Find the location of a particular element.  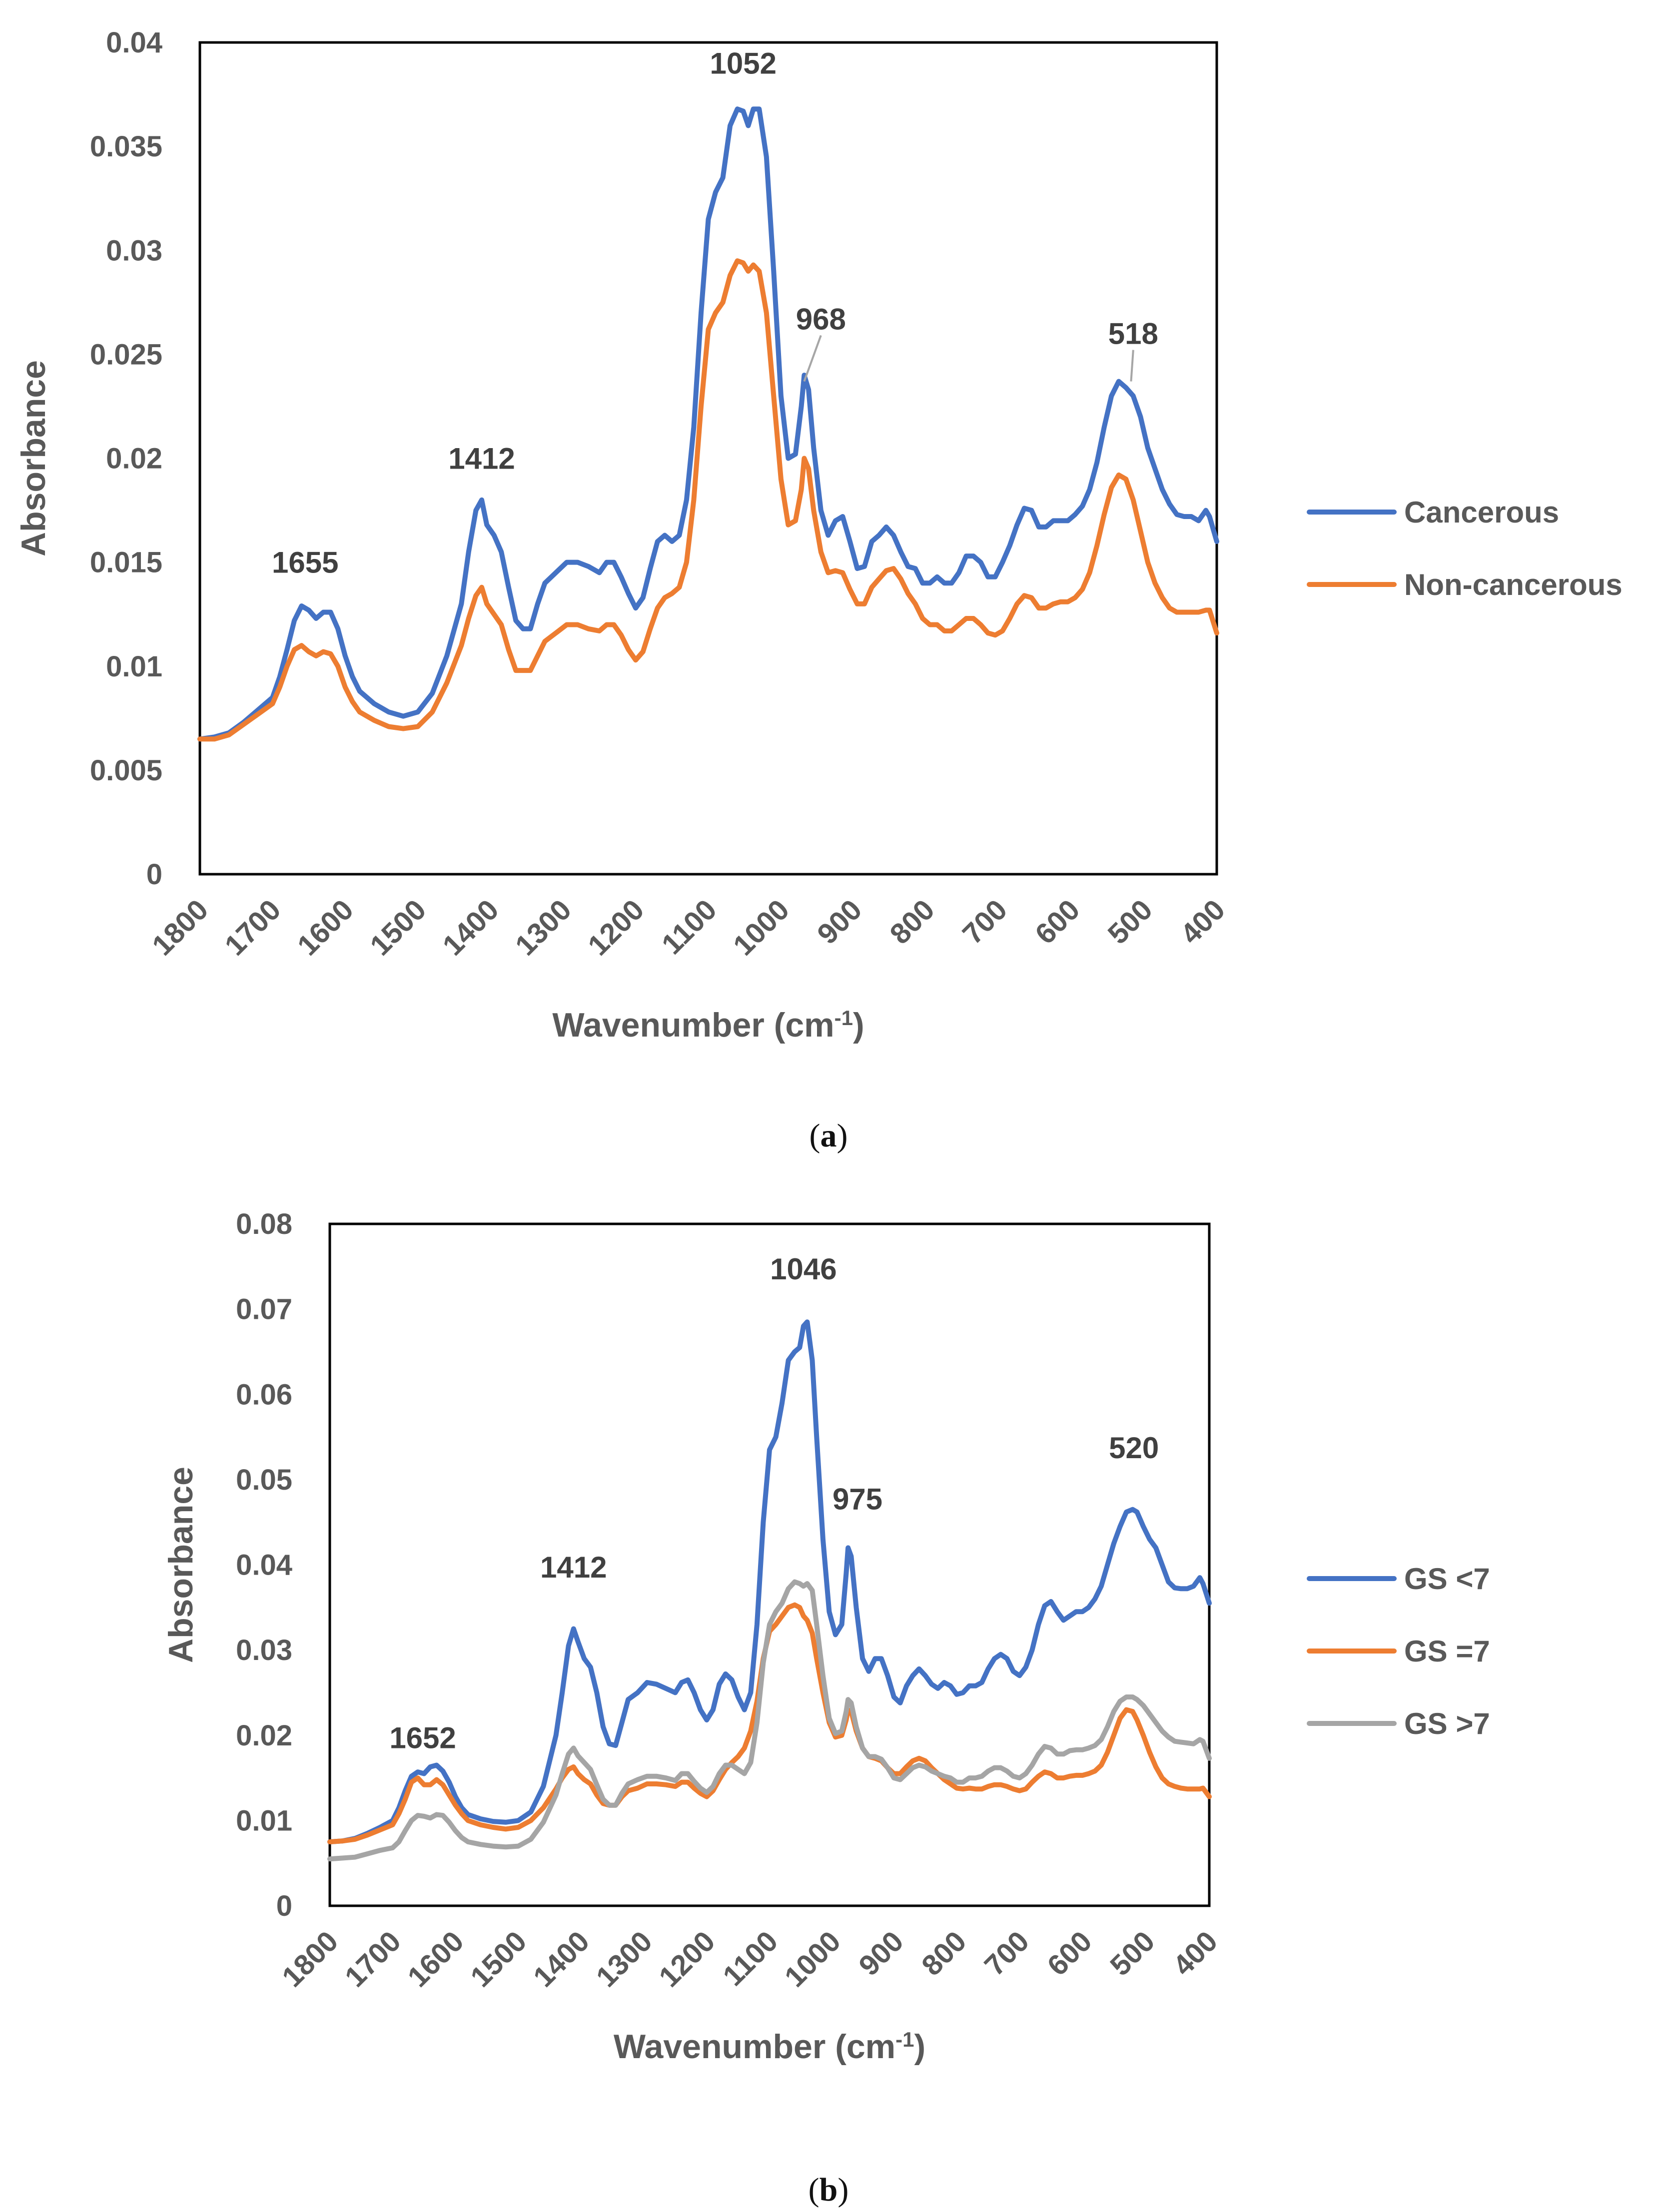

chart-a-x-axis-title-end: ) is located at coordinates (858, 1025).